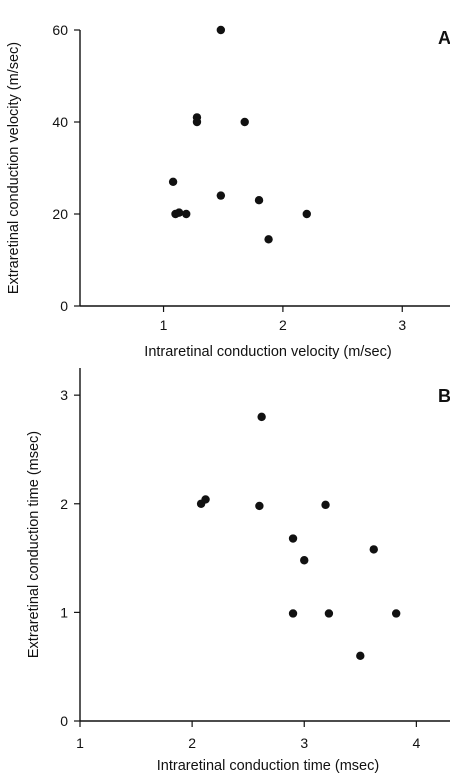  I want to click on x-tick-label: 4, so click(416, 743).